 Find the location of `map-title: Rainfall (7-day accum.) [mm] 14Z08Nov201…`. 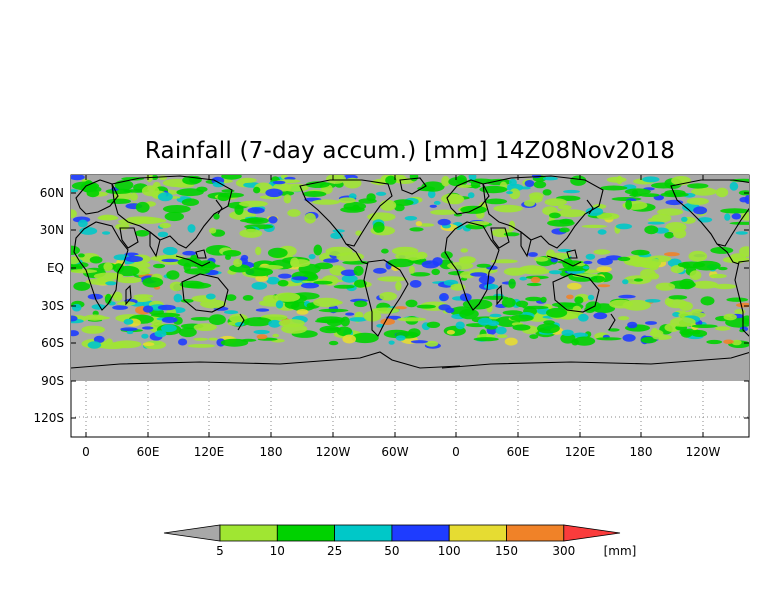

map-title: Rainfall (7-day accum.) [mm] 14Z08Nov201… is located at coordinates (410, 151).